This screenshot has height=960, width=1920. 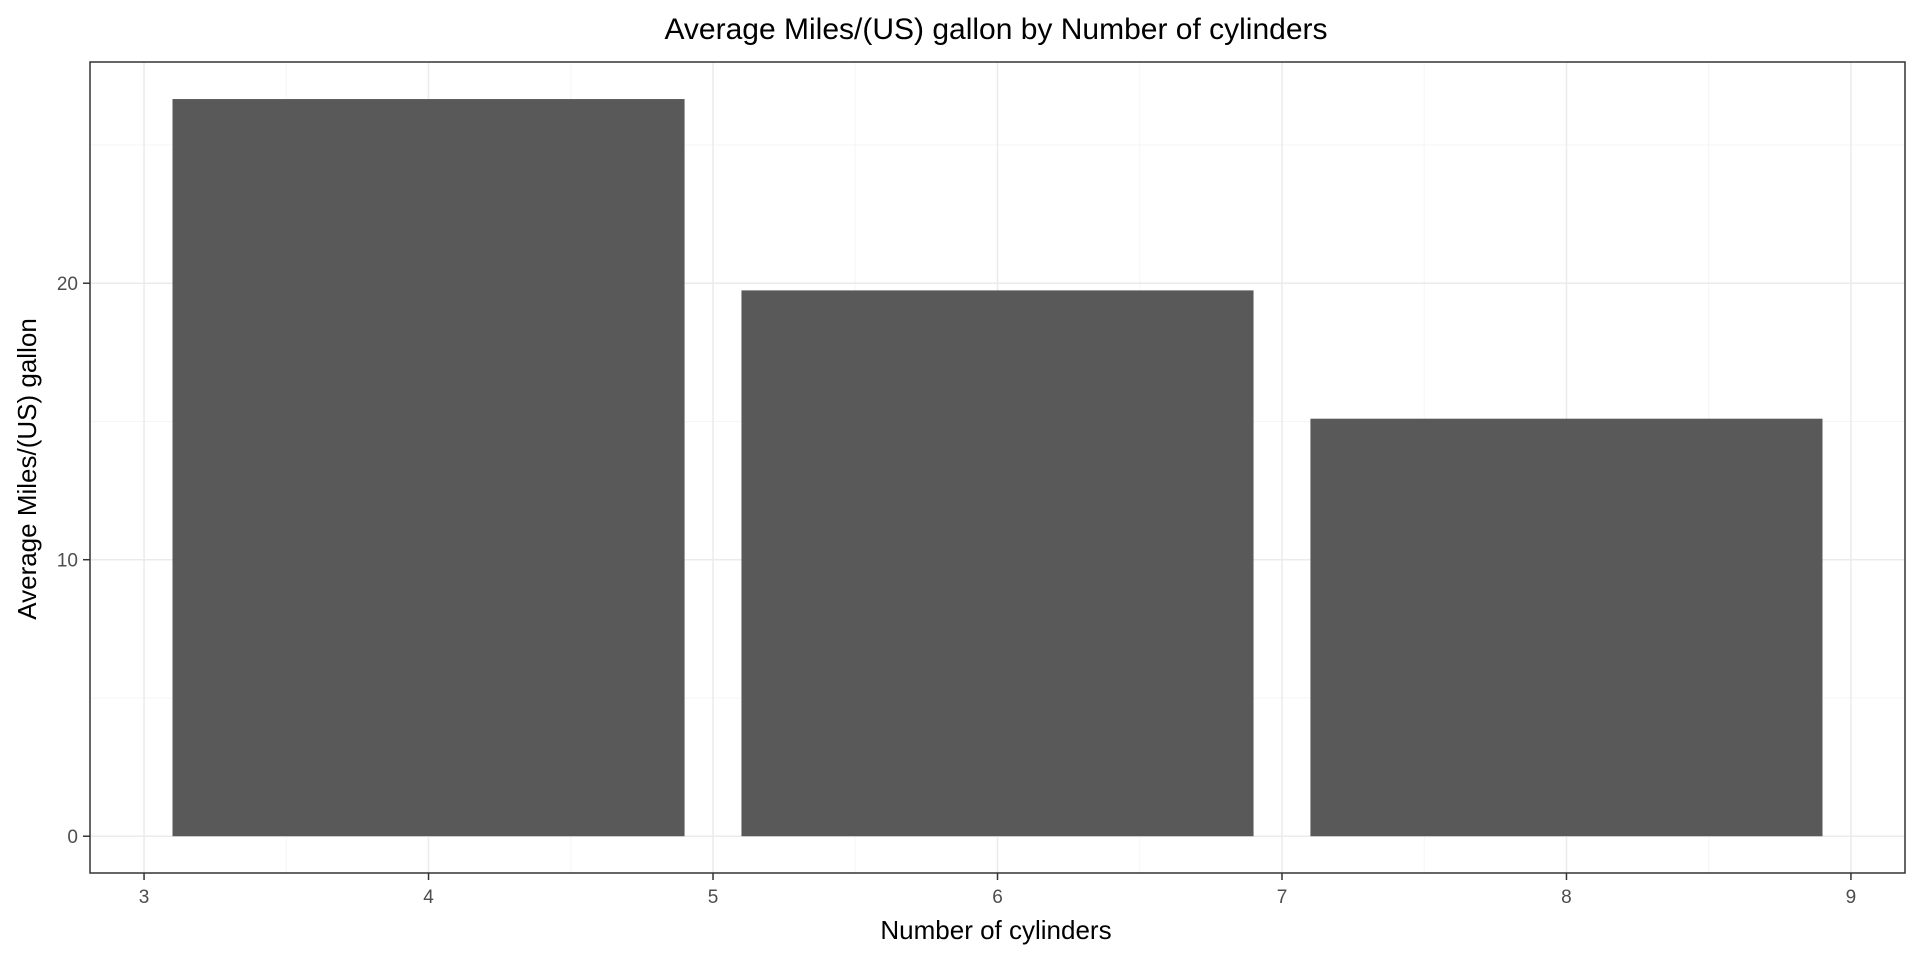 What do you see at coordinates (67, 284) in the screenshot?
I see `y-tick-label: 20` at bounding box center [67, 284].